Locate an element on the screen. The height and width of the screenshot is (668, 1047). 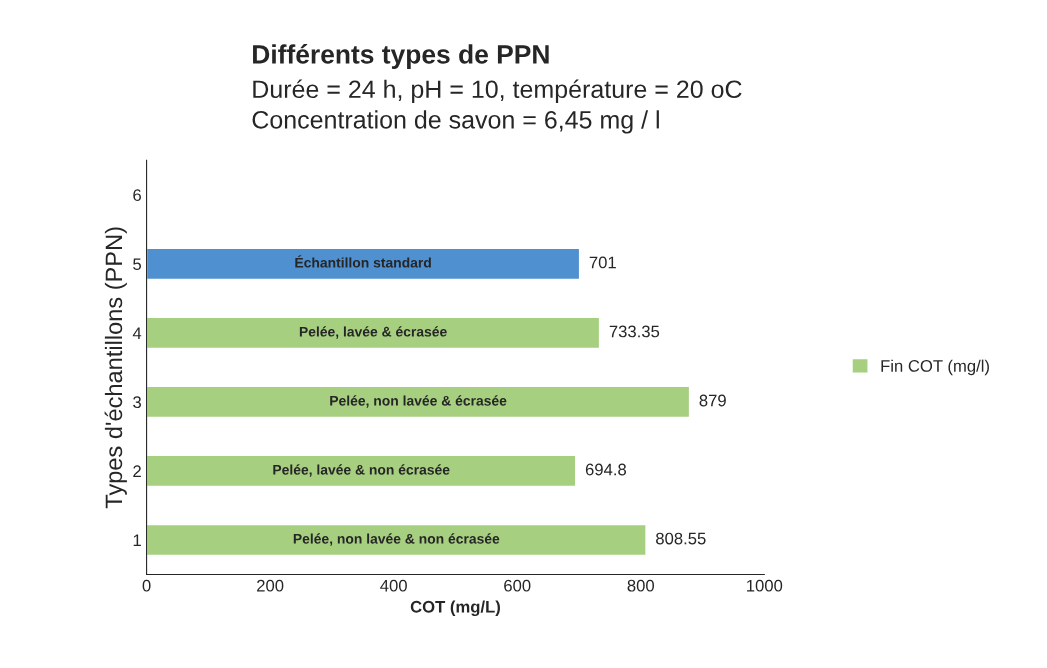
data-label: 701 is located at coordinates (602, 262).